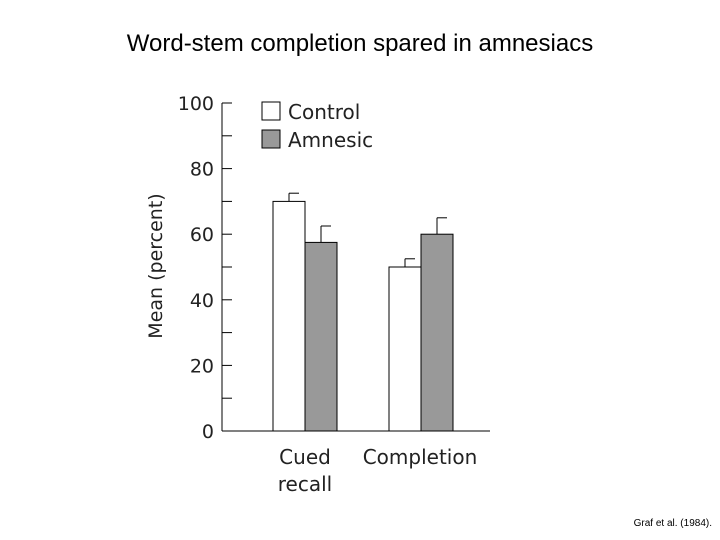 This screenshot has width=720, height=540. Describe the element at coordinates (196, 104) in the screenshot. I see `y-tick-label: 100` at that location.